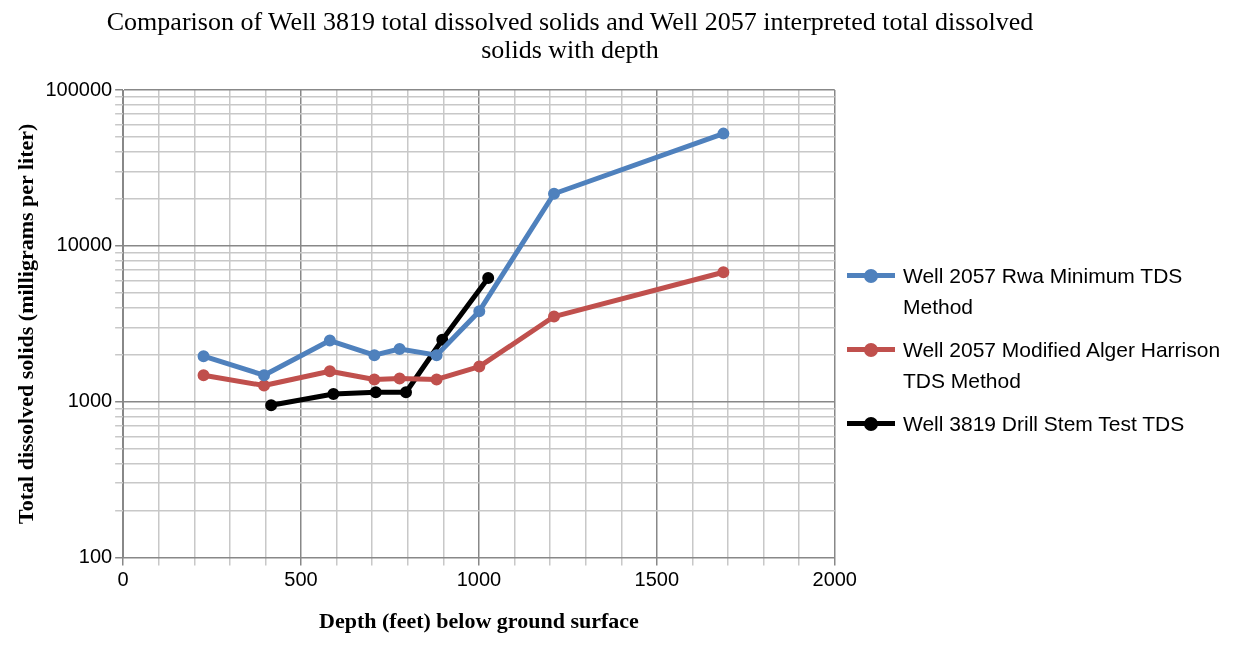 This screenshot has height=650, width=1250. I want to click on x-tick-label: 0, so click(123, 579).